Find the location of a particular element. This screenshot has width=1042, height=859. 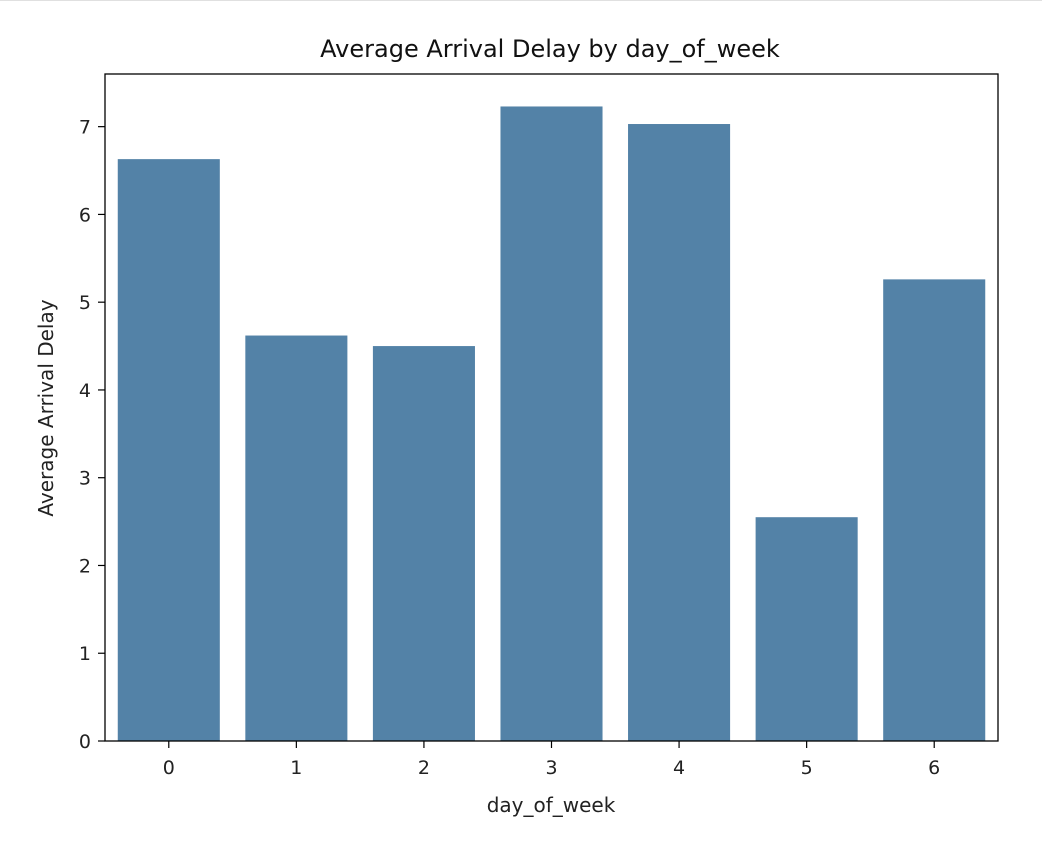

y-tick-label: 1 is located at coordinates (85, 654).